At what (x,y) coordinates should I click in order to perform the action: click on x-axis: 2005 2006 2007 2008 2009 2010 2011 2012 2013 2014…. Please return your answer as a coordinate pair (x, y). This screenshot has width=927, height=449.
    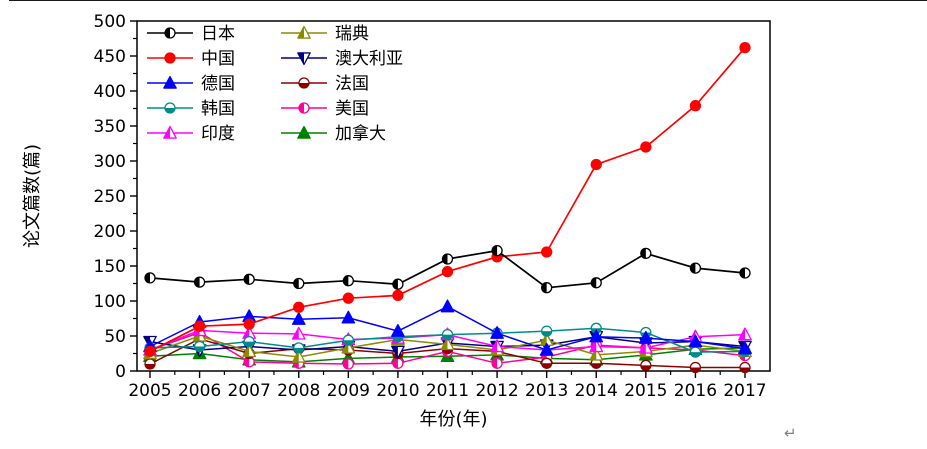
    Looking at the image, I should click on (447, 400).